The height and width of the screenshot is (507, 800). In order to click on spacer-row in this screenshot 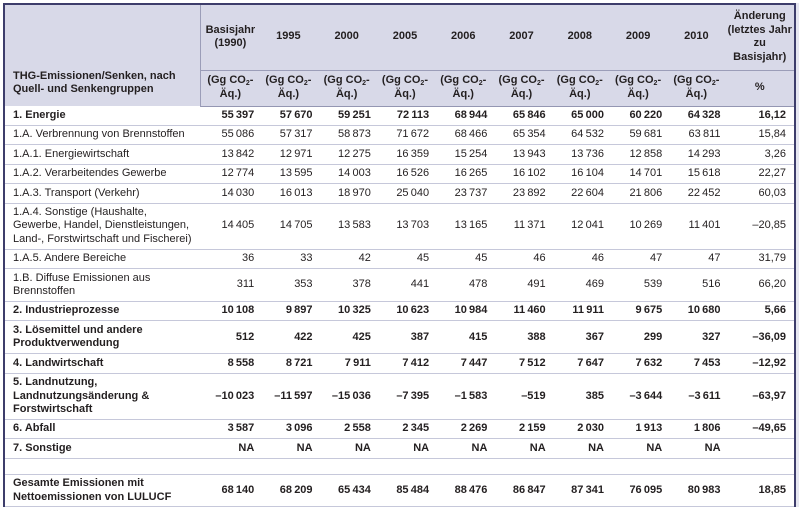, I will do `click(399, 466)`.